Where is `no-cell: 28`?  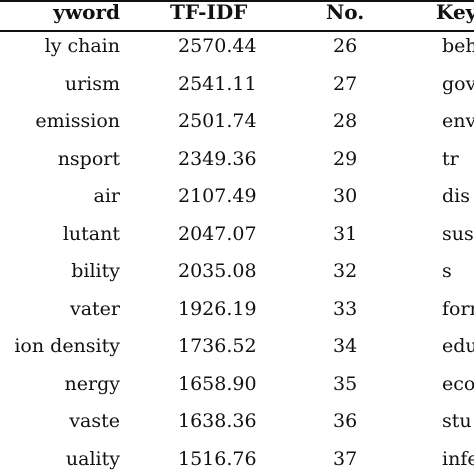
no-cell: 28 is located at coordinates (345, 121).